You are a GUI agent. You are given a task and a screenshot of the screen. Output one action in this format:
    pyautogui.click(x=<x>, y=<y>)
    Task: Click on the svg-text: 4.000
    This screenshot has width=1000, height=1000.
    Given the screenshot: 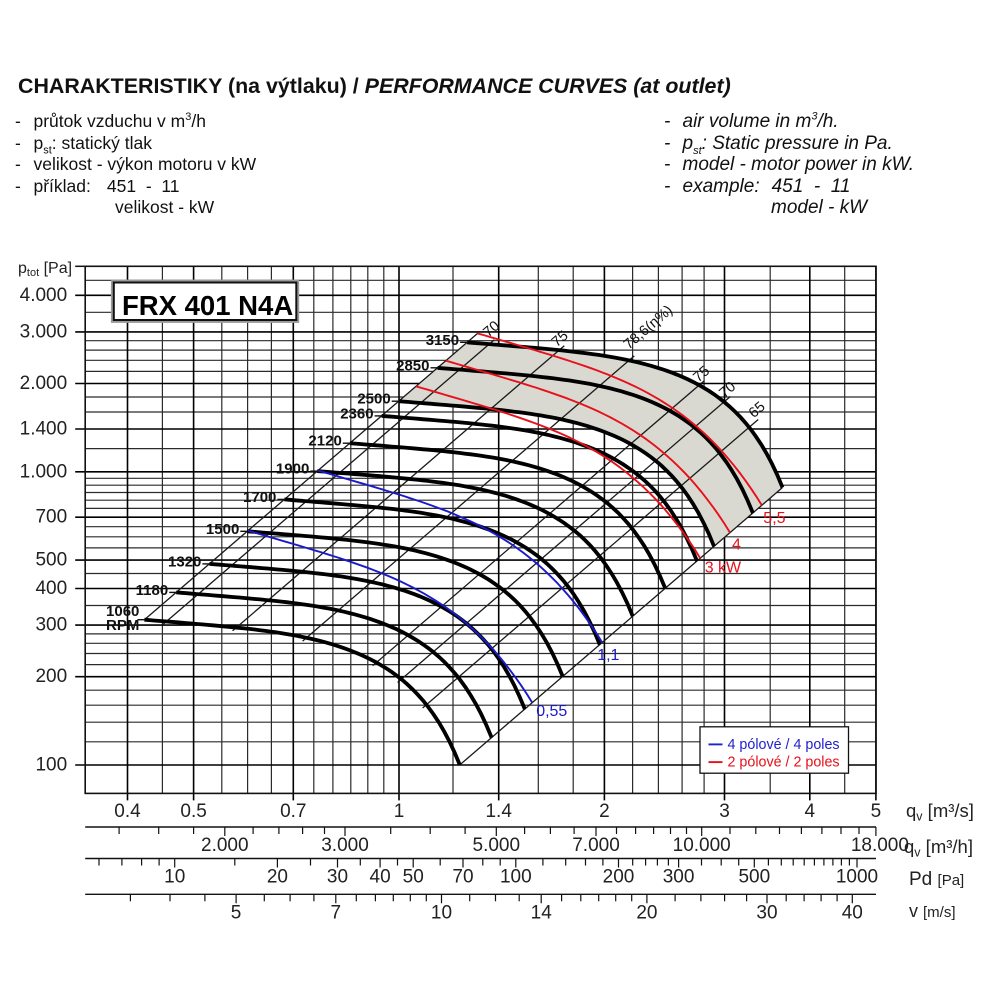 What is the action you would take?
    pyautogui.click(x=44, y=295)
    